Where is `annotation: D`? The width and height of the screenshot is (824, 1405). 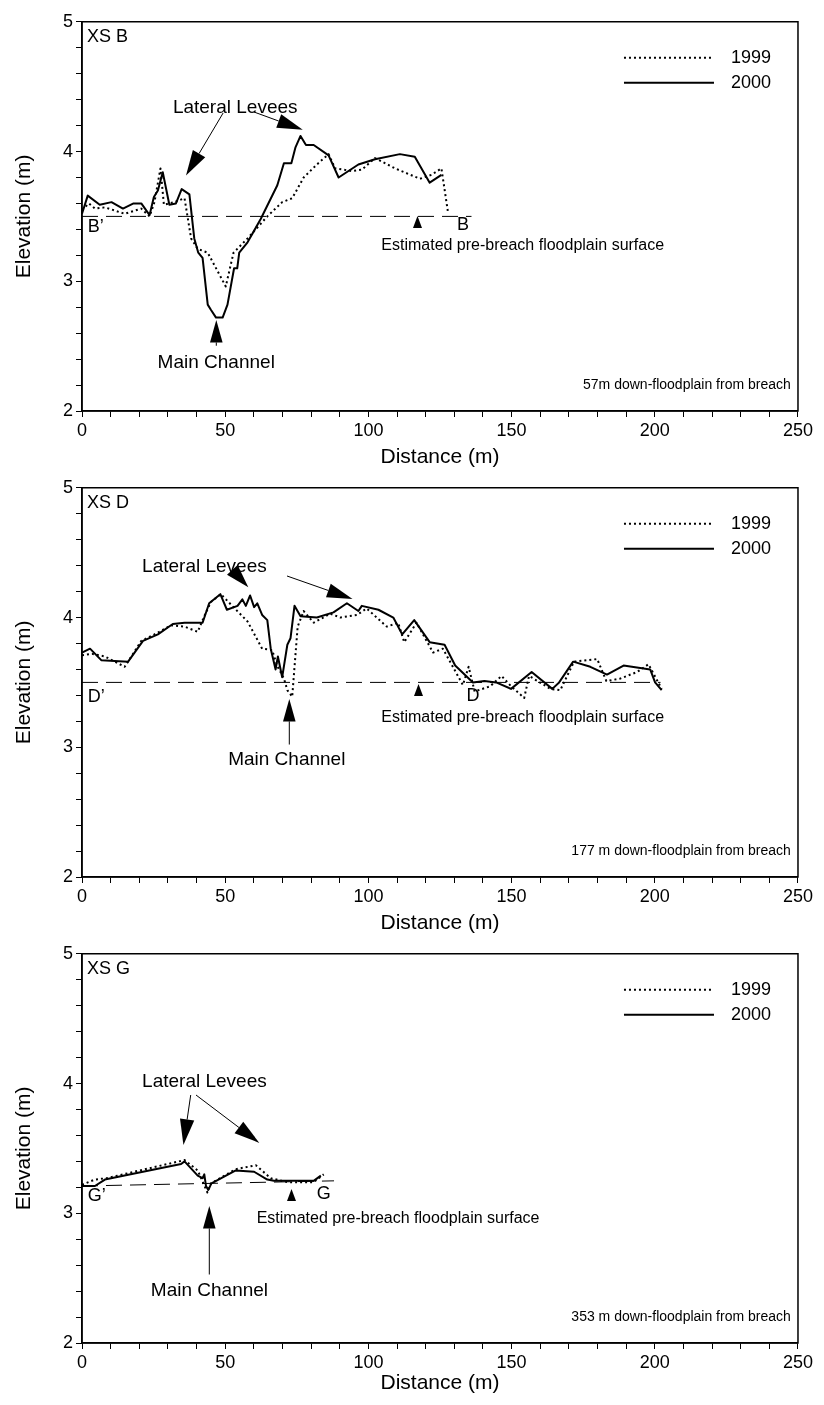 annotation: D is located at coordinates (473, 694).